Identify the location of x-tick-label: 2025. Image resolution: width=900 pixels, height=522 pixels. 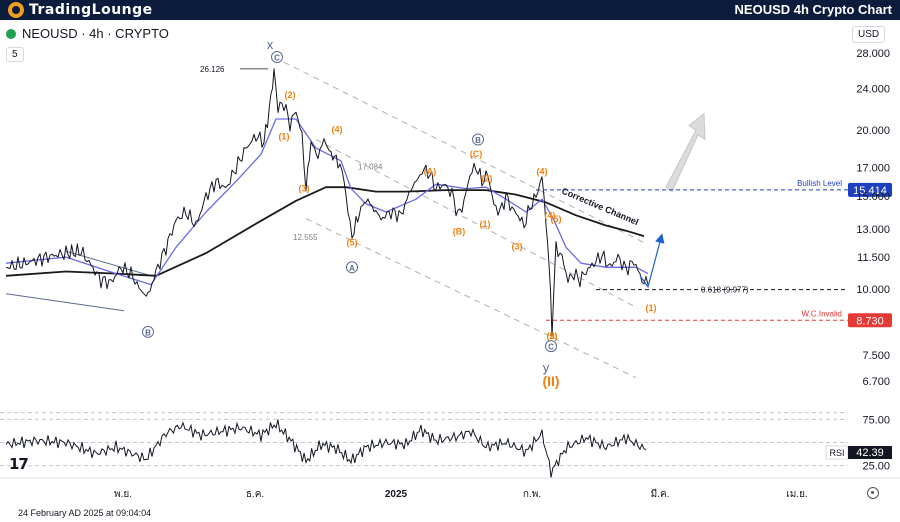
(396, 494).